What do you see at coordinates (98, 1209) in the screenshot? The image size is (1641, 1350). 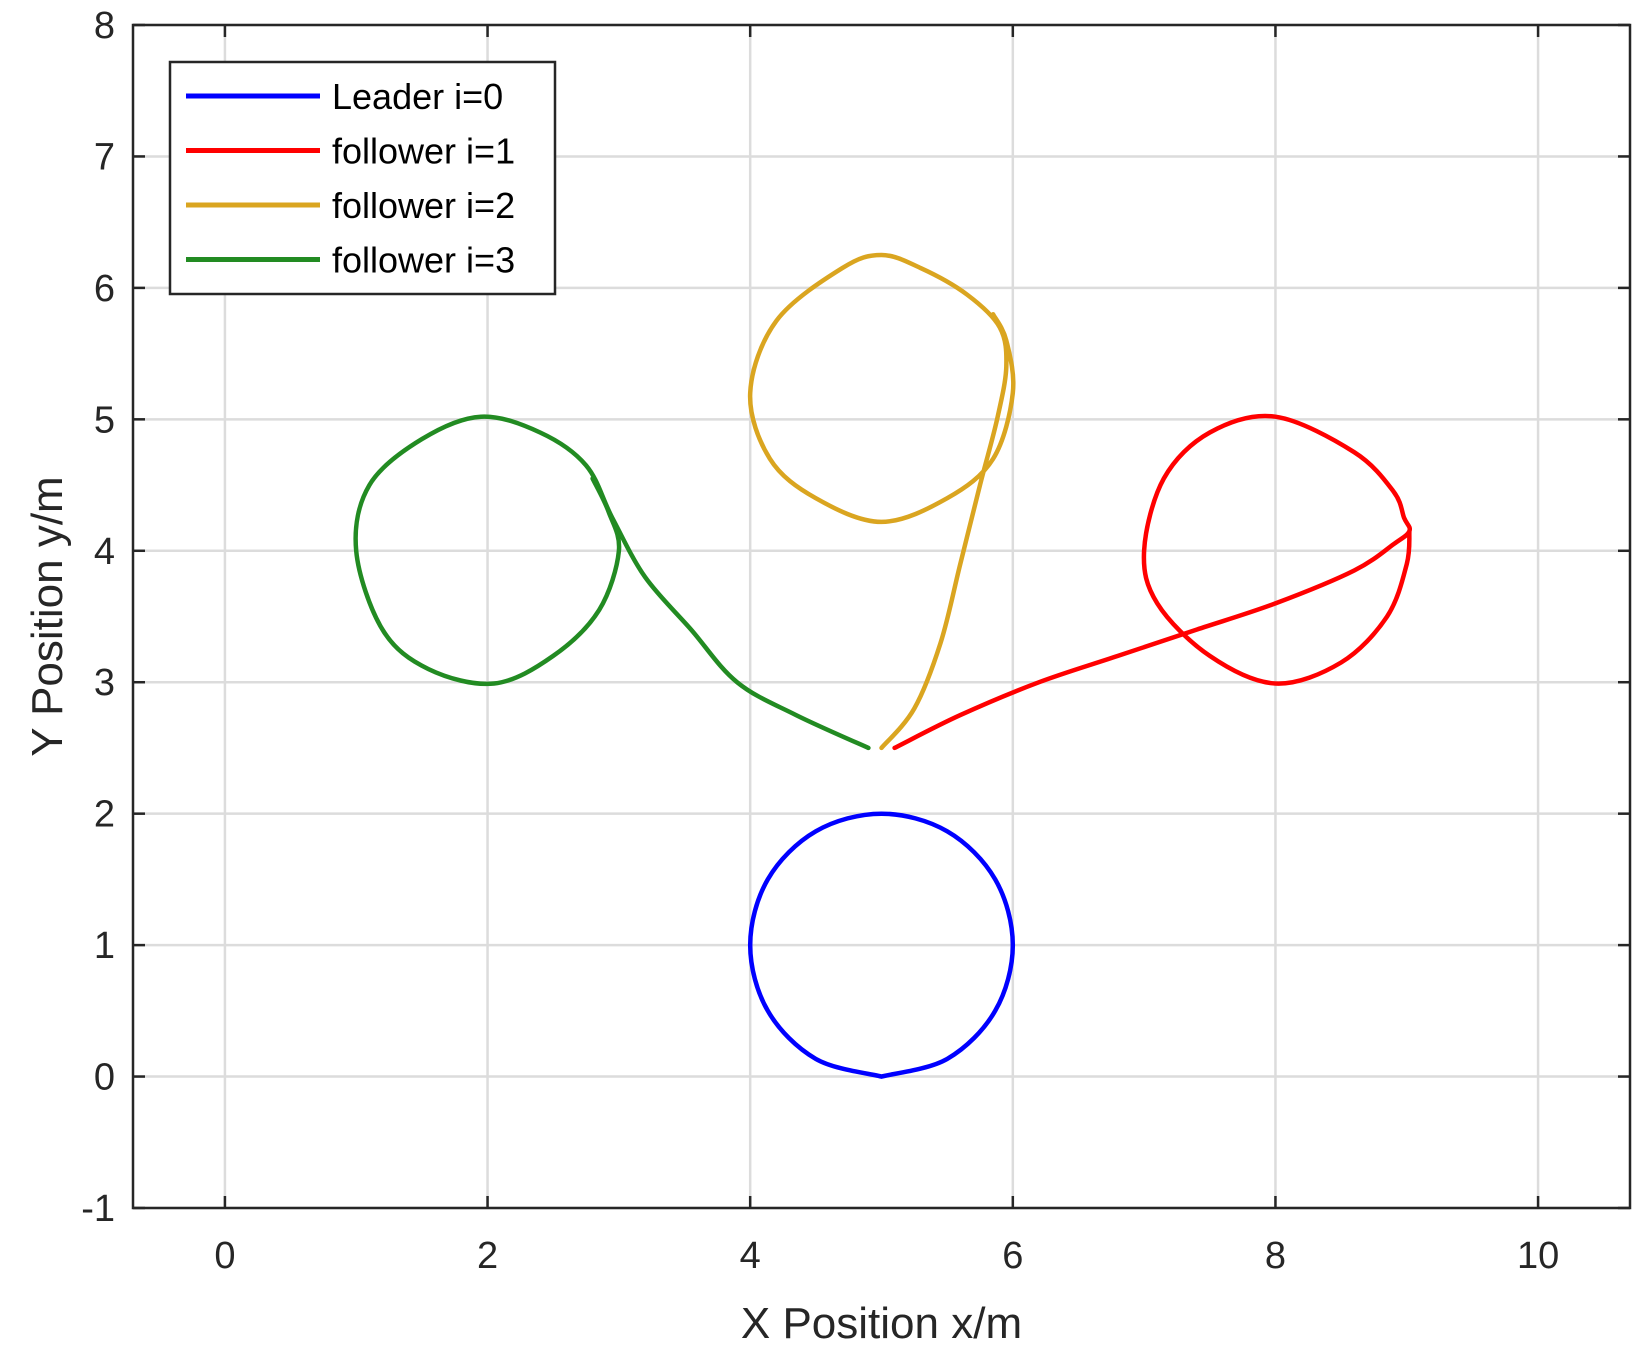 I see `y-tick-label: -1` at bounding box center [98, 1209].